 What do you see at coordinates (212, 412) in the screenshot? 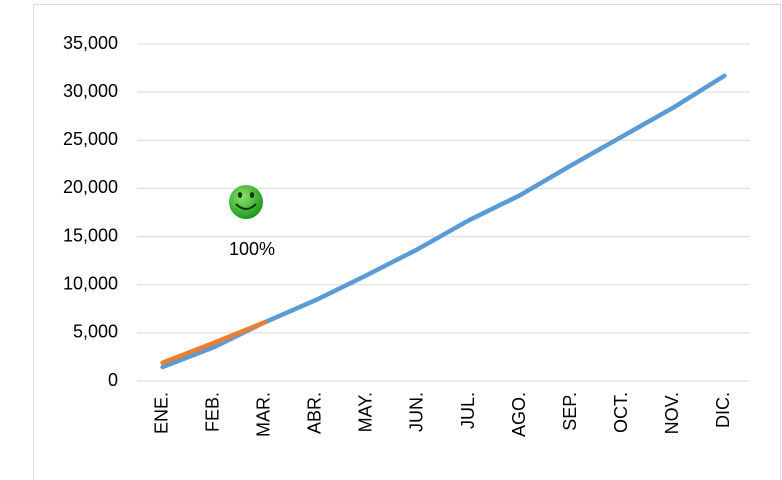
I see `x-tick-label: FEB.` at bounding box center [212, 412].